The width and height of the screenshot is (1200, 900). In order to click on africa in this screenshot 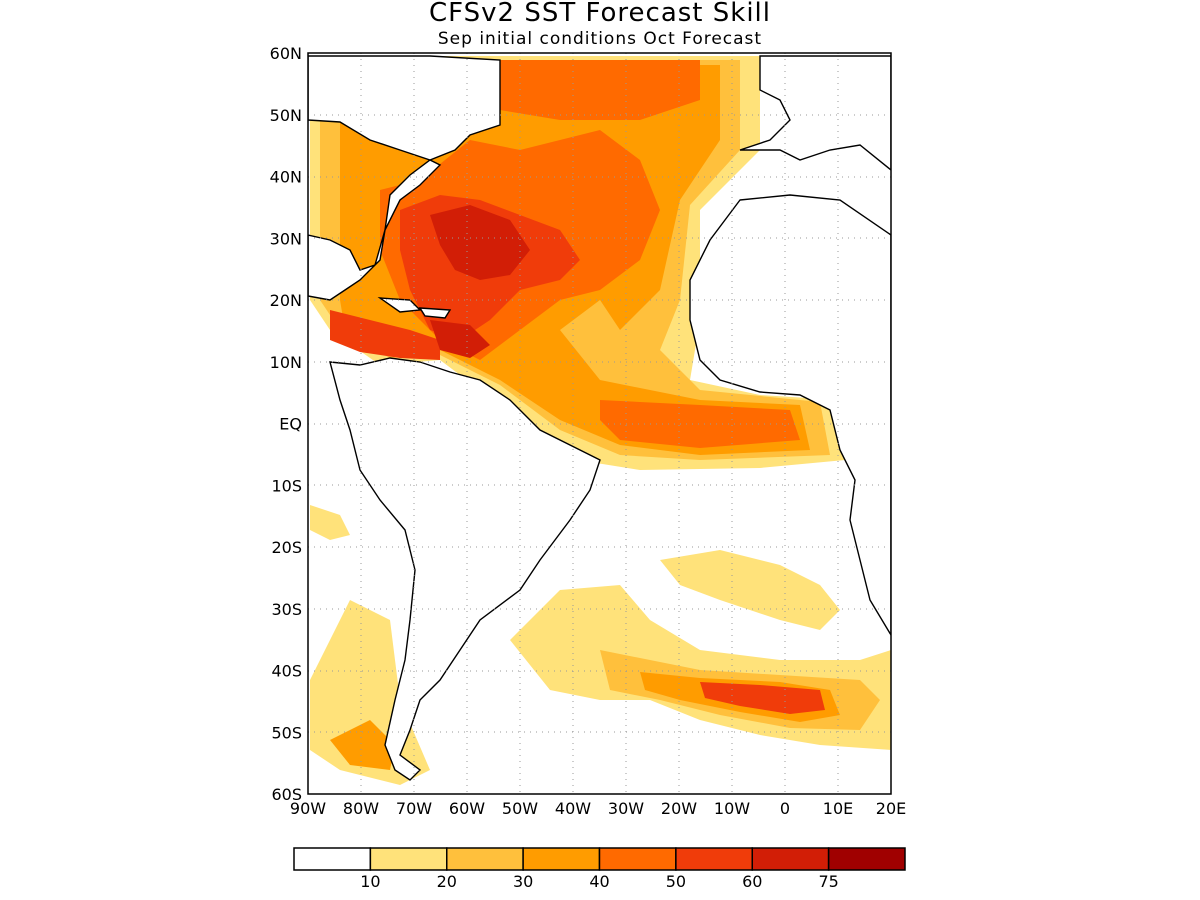, I will do `click(790, 415)`.